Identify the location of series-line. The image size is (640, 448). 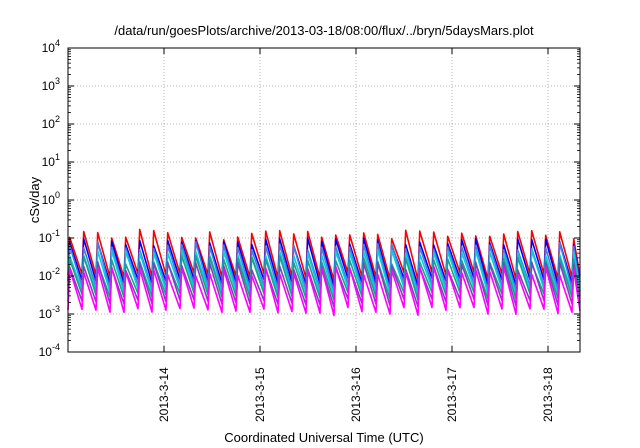
(324, 291).